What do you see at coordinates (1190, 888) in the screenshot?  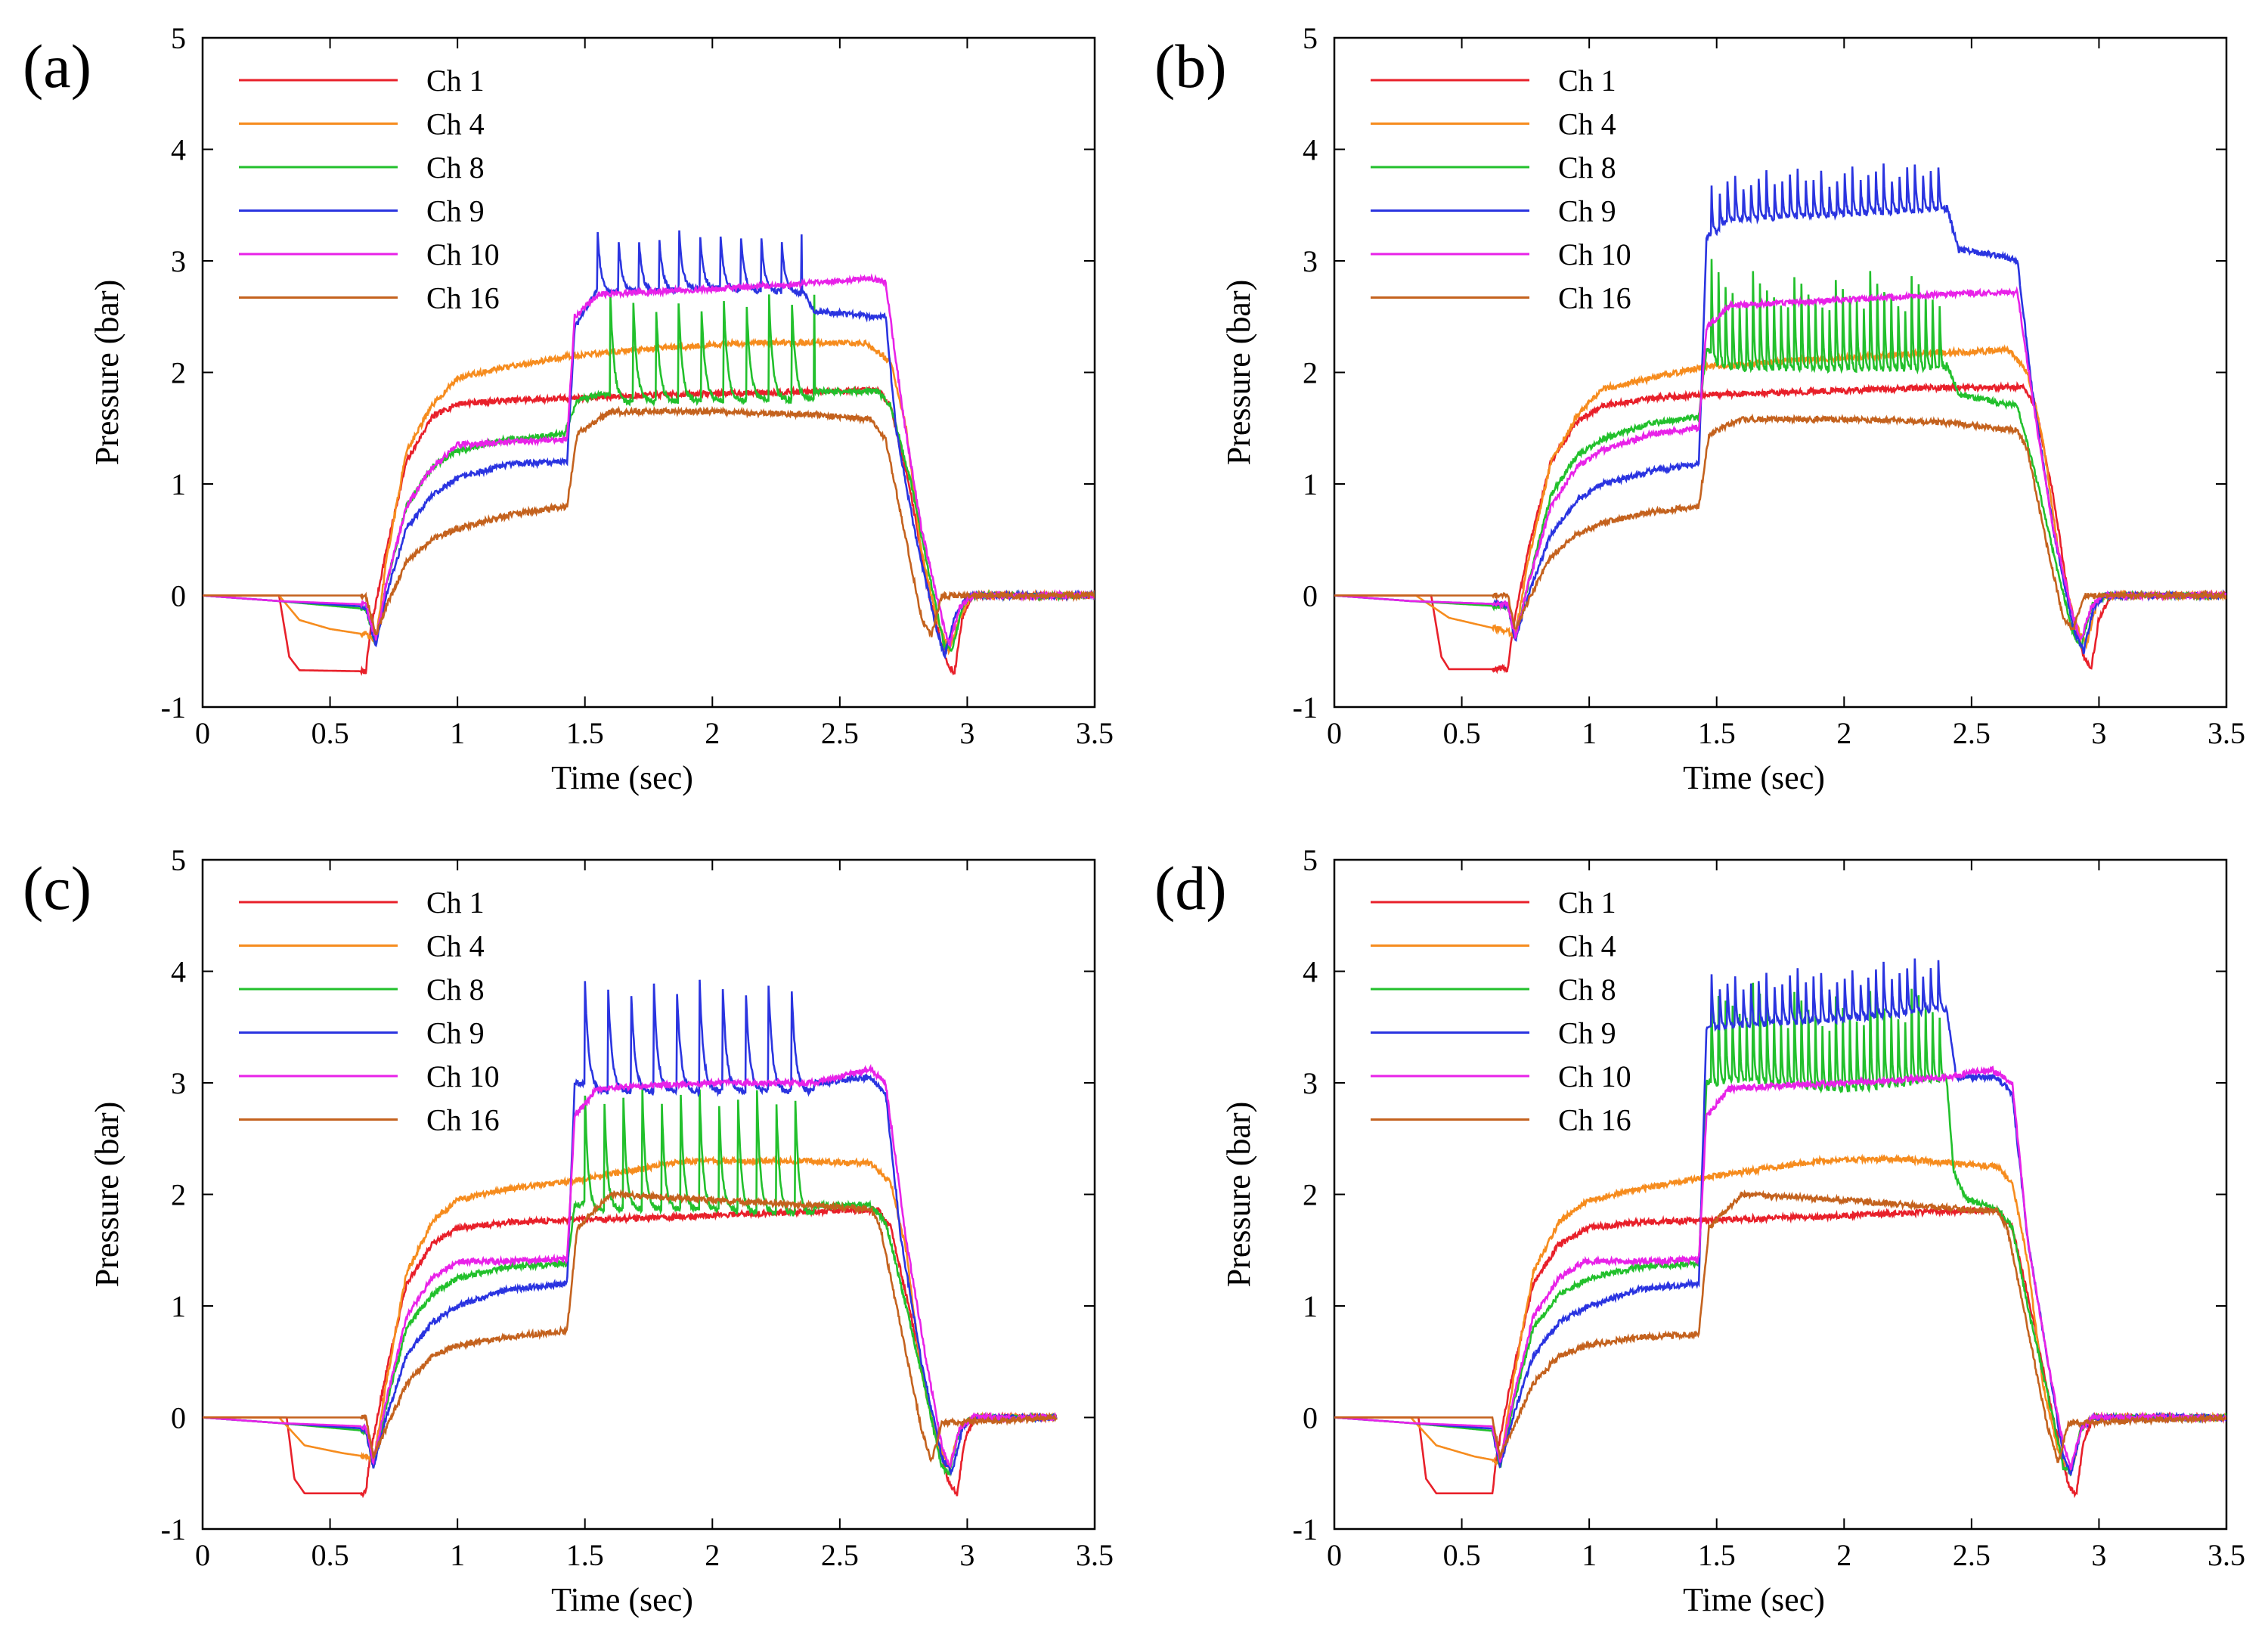 I see `panel-label: (d)` at bounding box center [1190, 888].